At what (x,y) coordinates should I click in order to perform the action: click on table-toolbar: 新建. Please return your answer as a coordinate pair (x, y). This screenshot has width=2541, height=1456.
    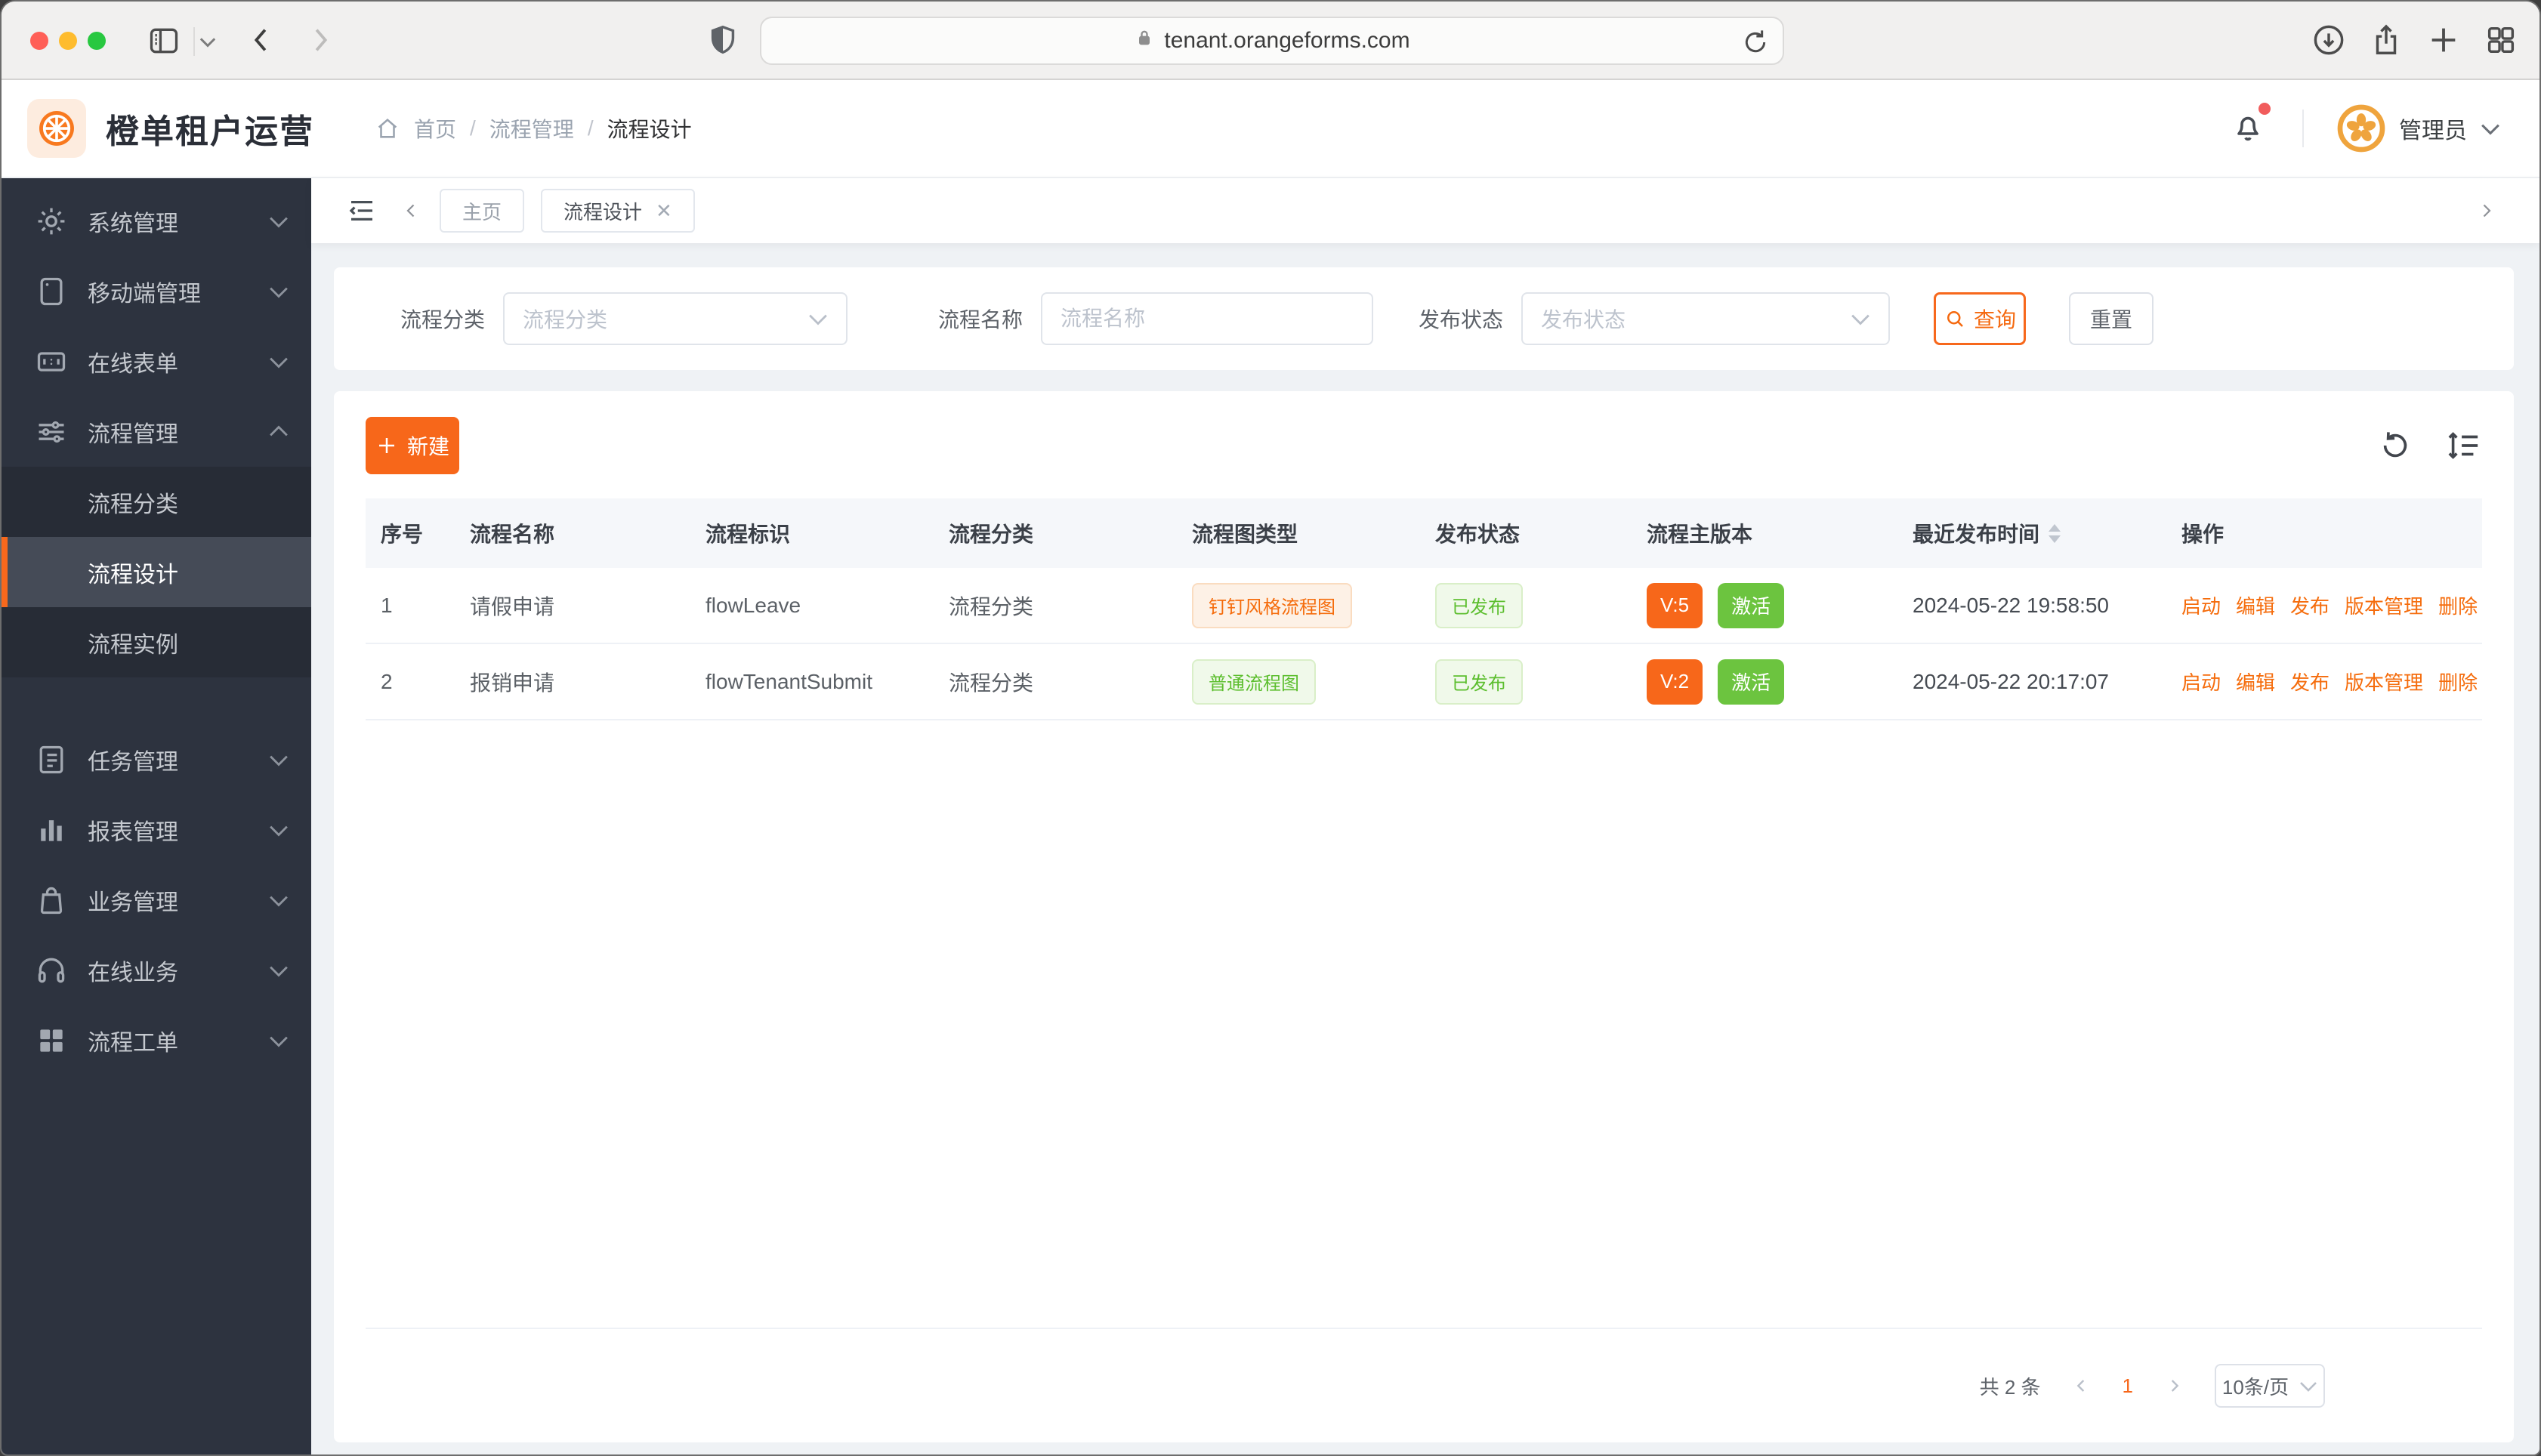
    Looking at the image, I should click on (1424, 432).